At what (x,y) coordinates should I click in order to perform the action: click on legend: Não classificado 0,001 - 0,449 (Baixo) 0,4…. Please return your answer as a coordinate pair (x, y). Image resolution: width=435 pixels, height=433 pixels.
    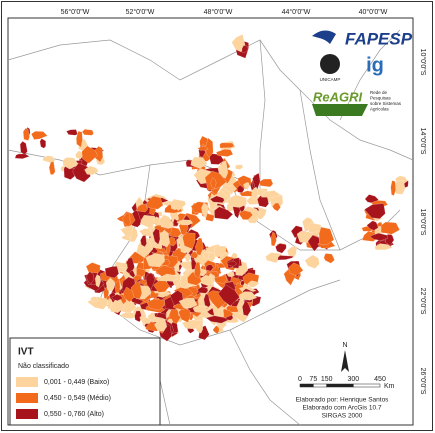
    Looking at the image, I should click on (63, 391).